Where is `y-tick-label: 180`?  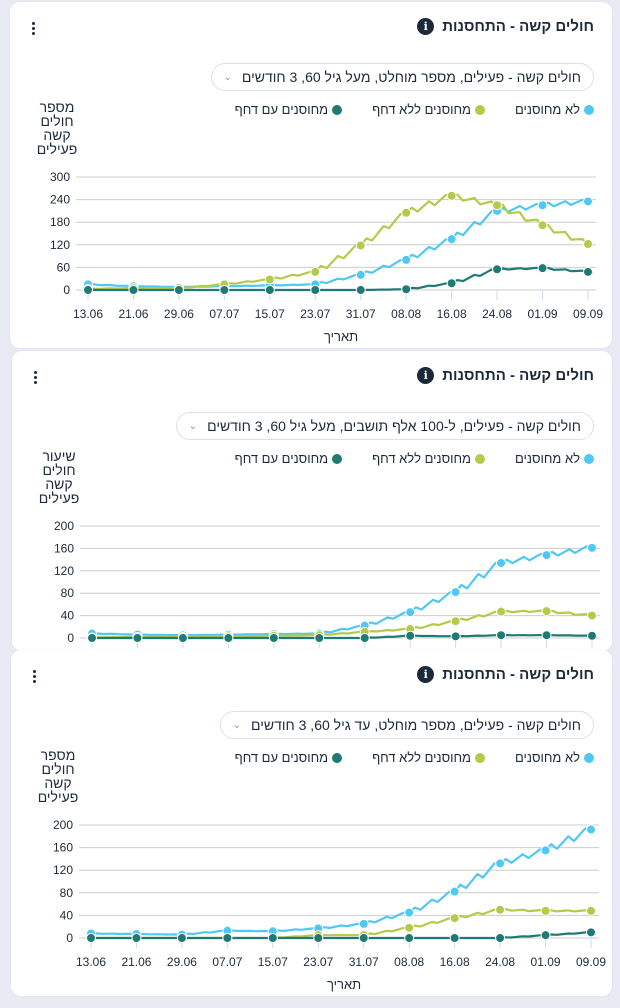
y-tick-label: 180 is located at coordinates (60, 222).